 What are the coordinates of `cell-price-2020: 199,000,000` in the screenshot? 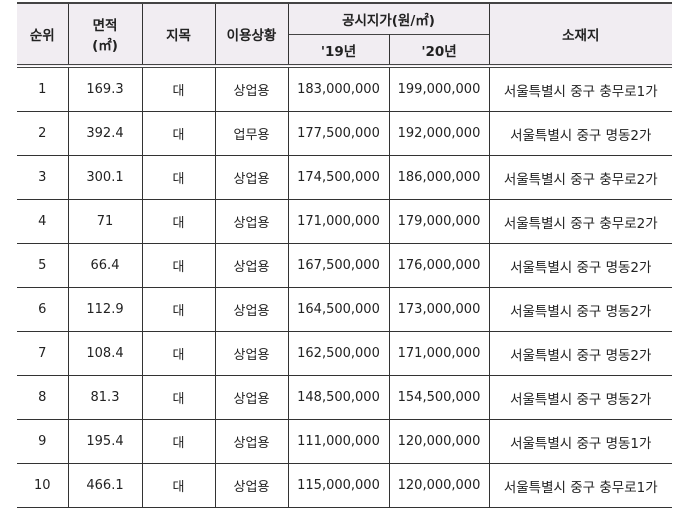 It's located at (439, 89).